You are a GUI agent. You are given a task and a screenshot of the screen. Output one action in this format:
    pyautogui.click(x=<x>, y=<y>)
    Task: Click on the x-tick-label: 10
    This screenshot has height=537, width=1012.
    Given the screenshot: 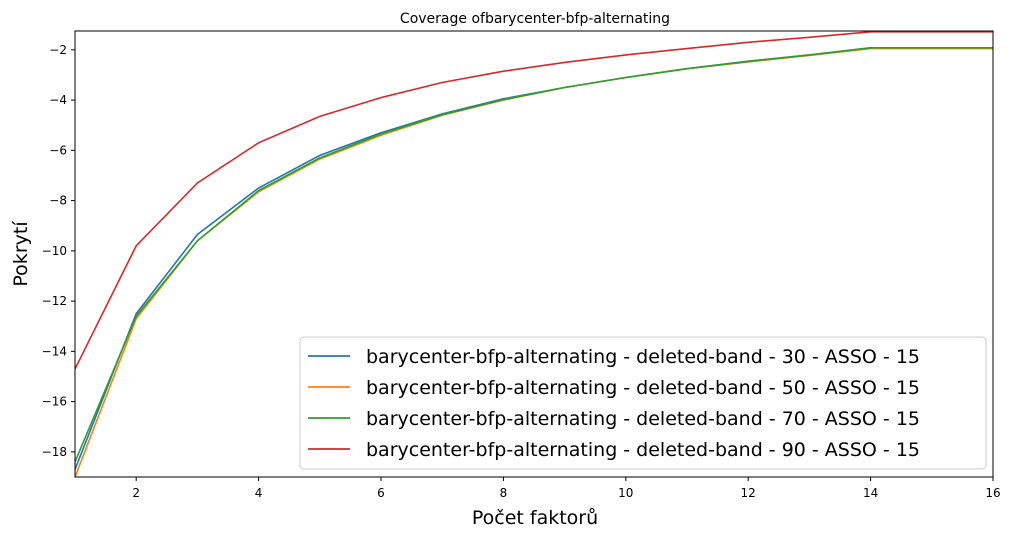 What is the action you would take?
    pyautogui.click(x=625, y=493)
    